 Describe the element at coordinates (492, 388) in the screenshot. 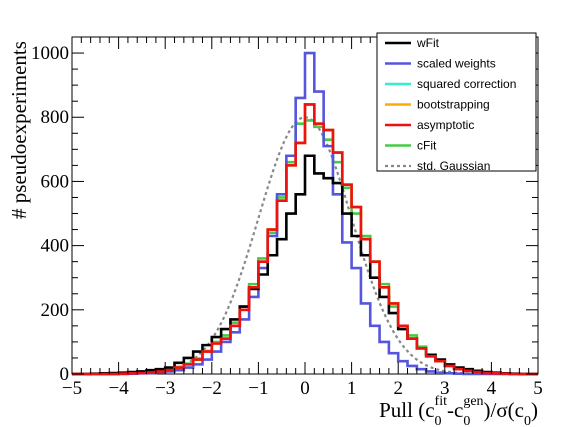

I see `x-tick-label: 4` at that location.